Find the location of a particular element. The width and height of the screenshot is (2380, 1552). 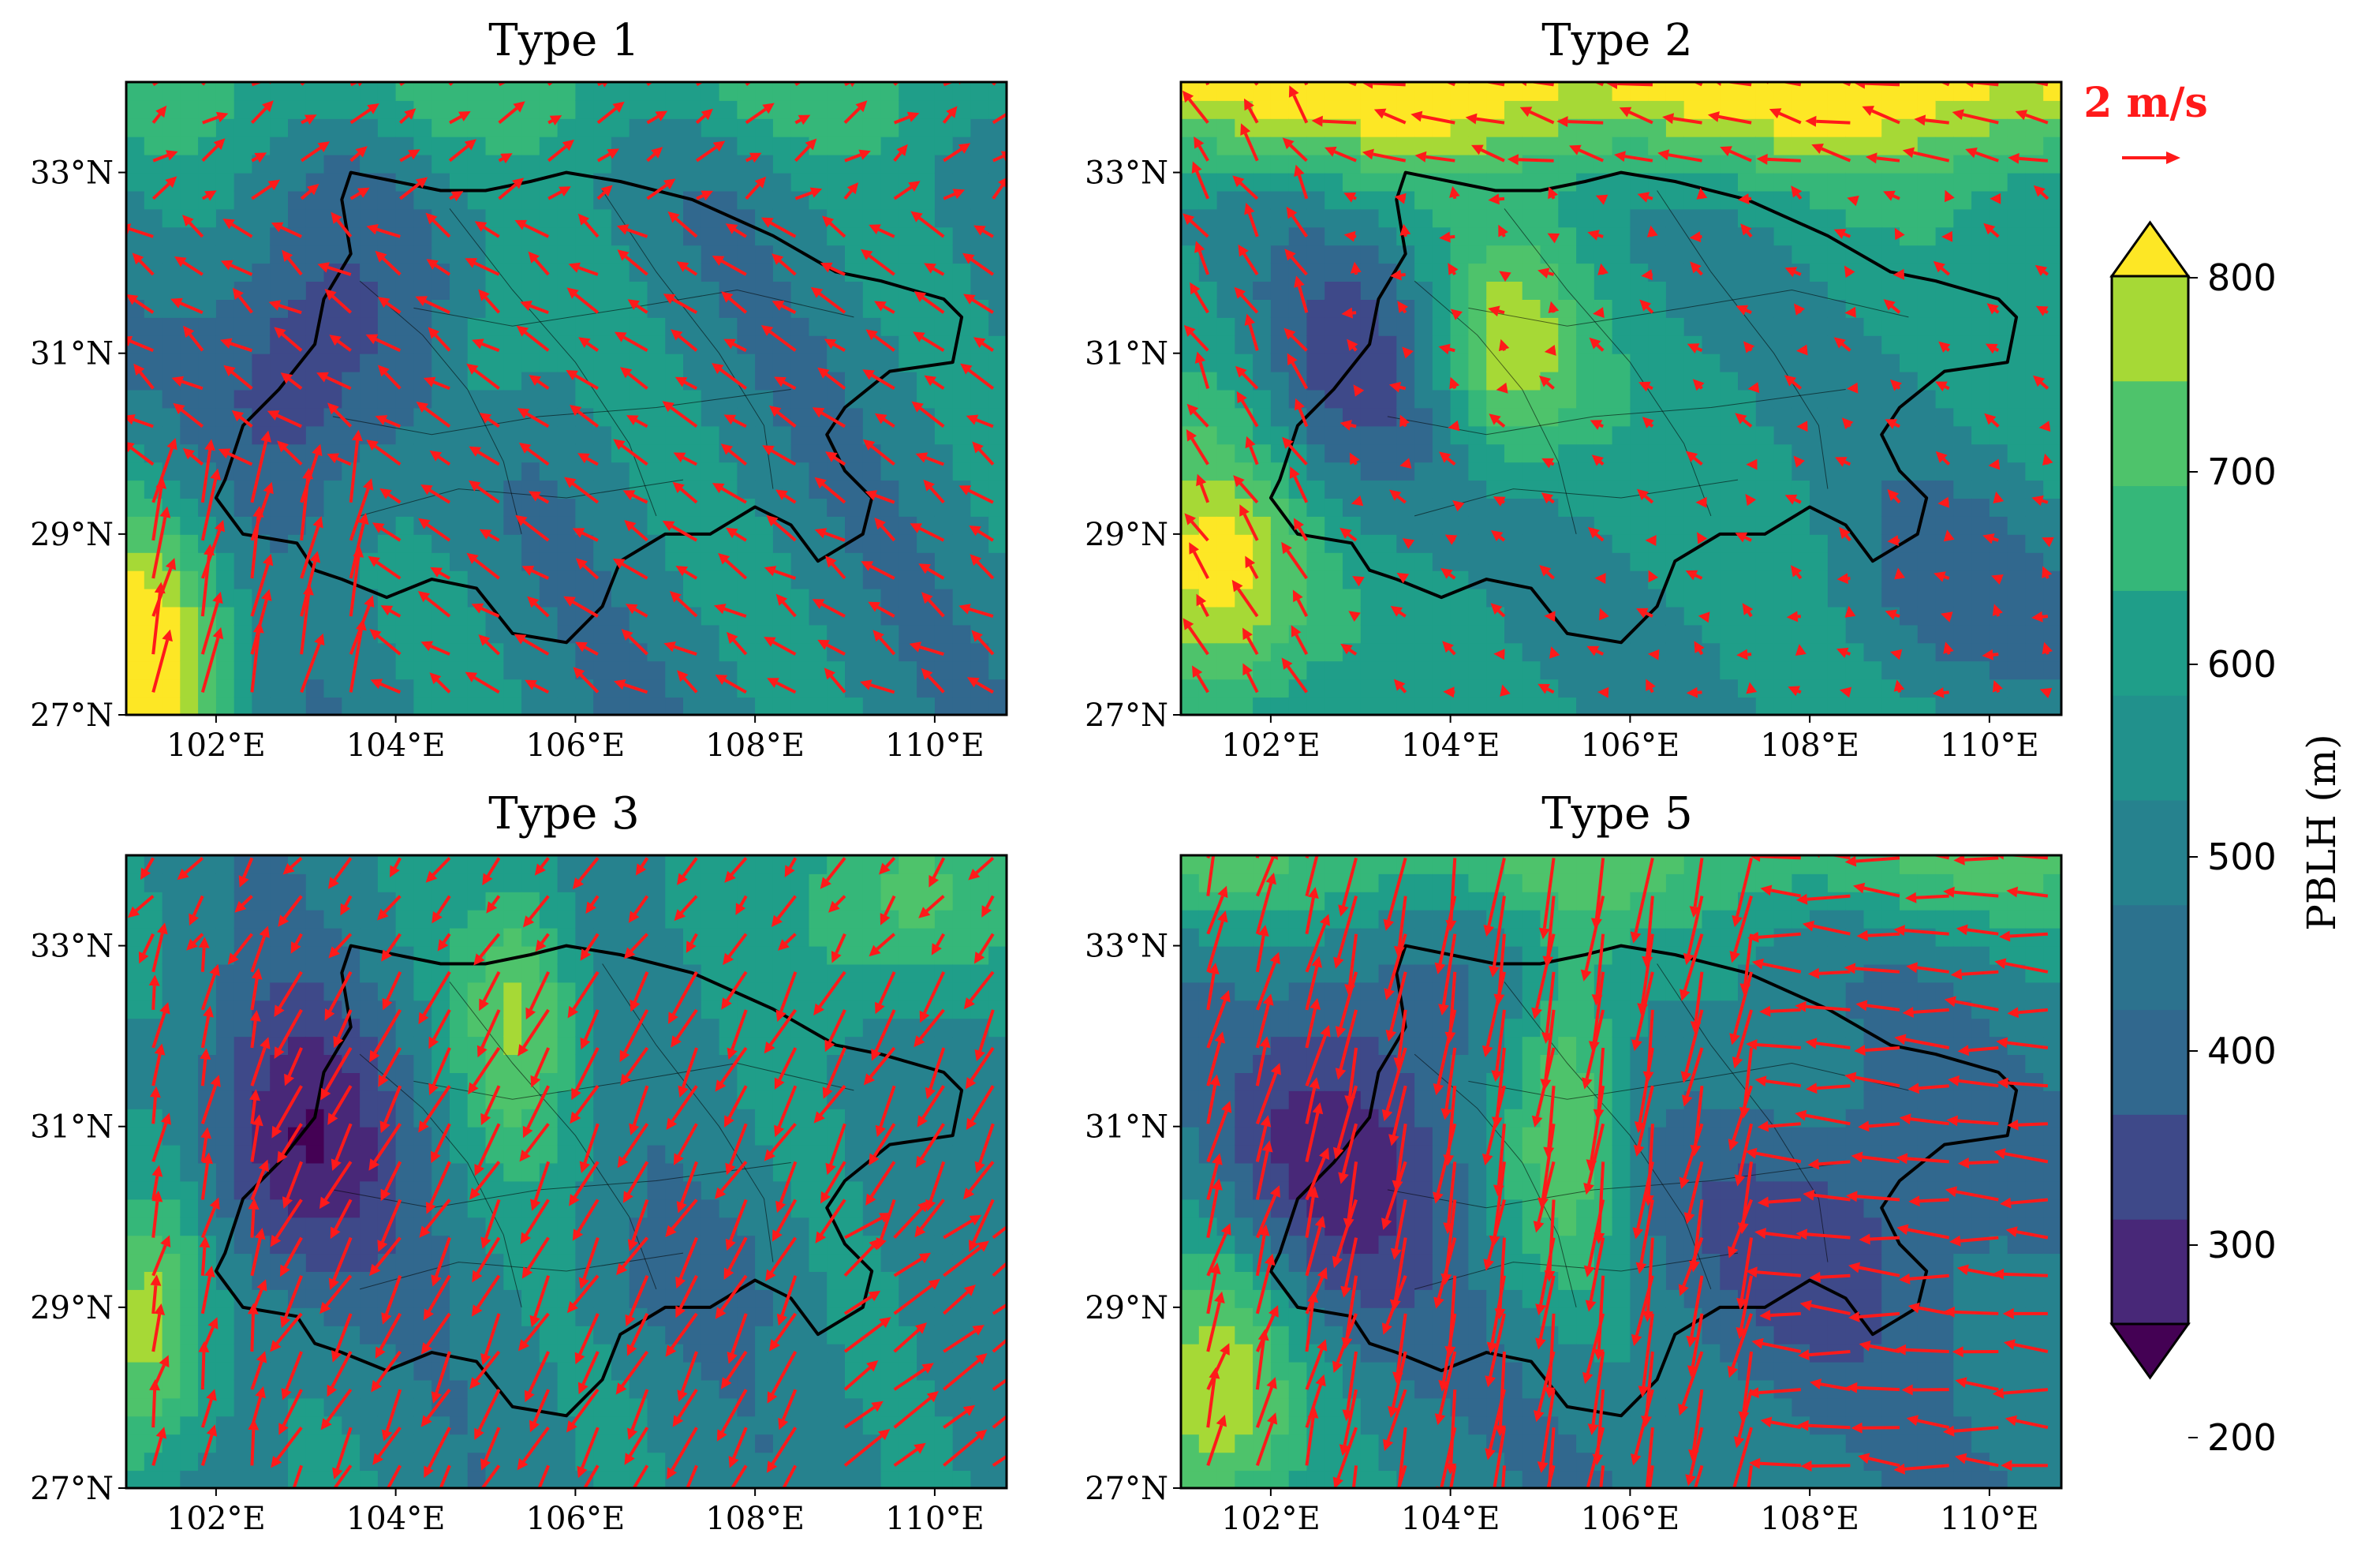

lat-tick-31: 31°N is located at coordinates (72, 354).